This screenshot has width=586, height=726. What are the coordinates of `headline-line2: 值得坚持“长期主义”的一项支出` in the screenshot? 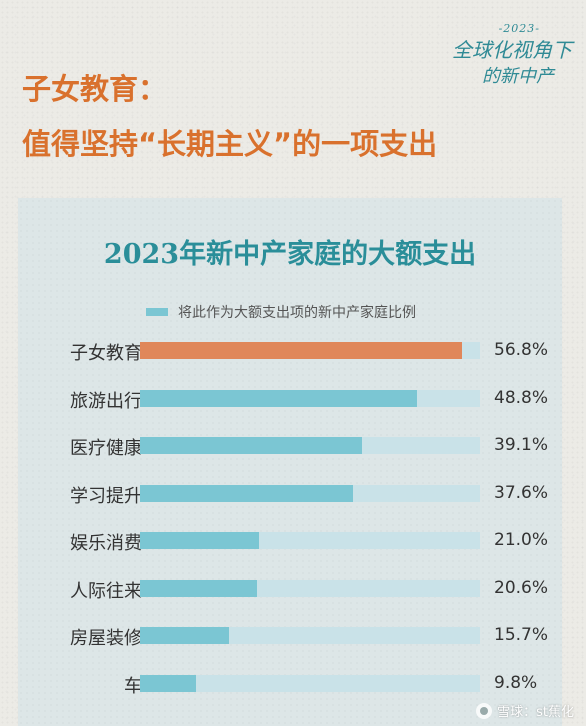 It's located at (230, 144).